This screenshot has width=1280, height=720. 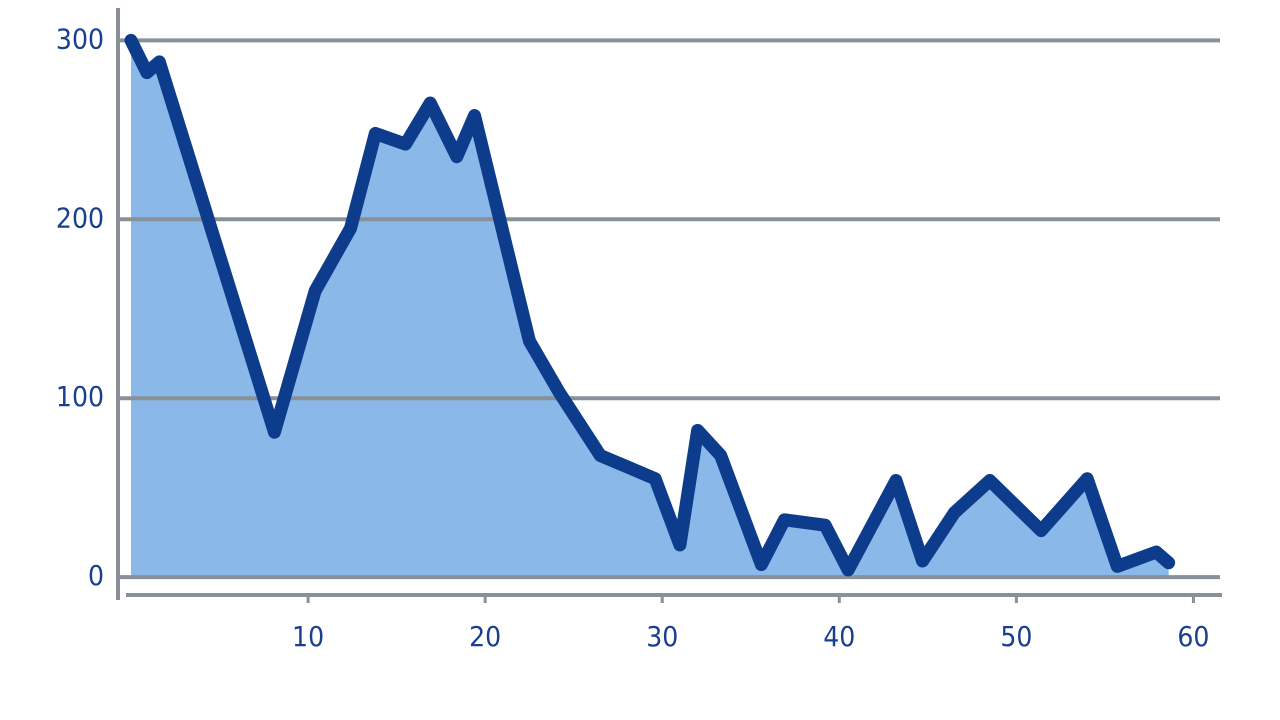 What do you see at coordinates (1193, 636) in the screenshot?
I see `x-tick-label: 60` at bounding box center [1193, 636].